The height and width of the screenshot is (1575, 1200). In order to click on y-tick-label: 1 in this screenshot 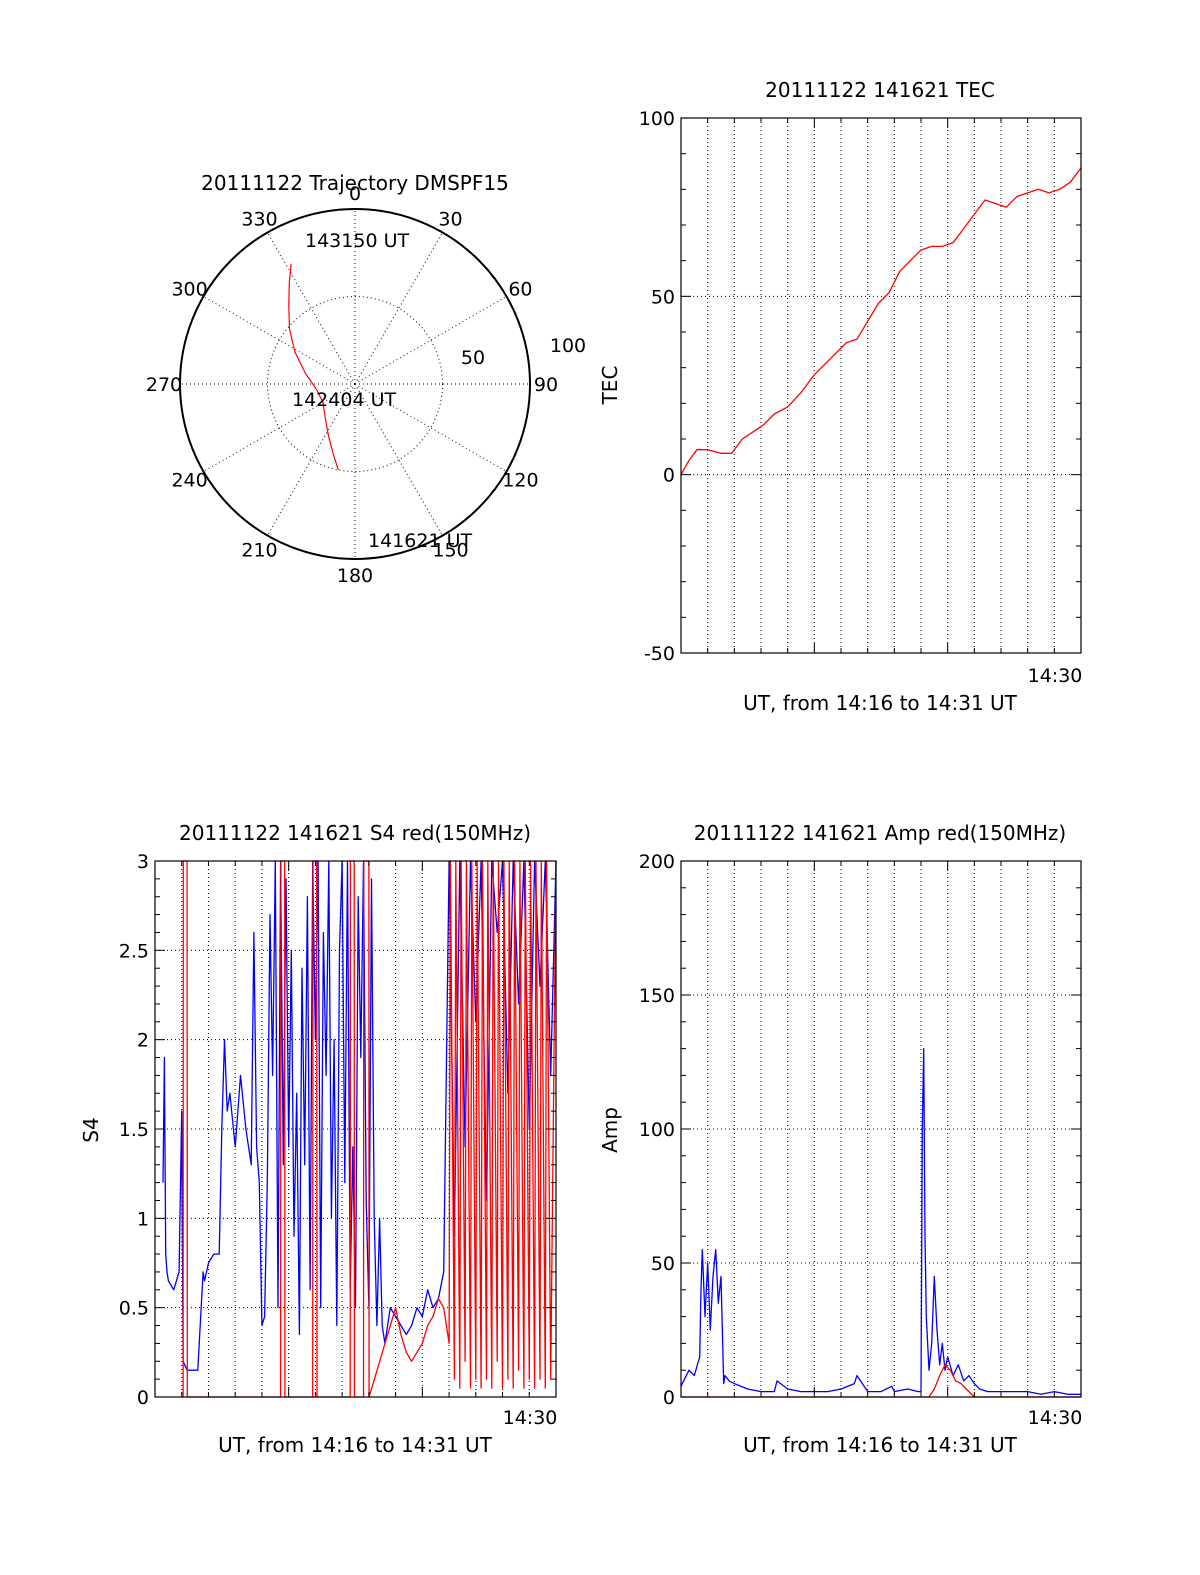, I will do `click(143, 1219)`.